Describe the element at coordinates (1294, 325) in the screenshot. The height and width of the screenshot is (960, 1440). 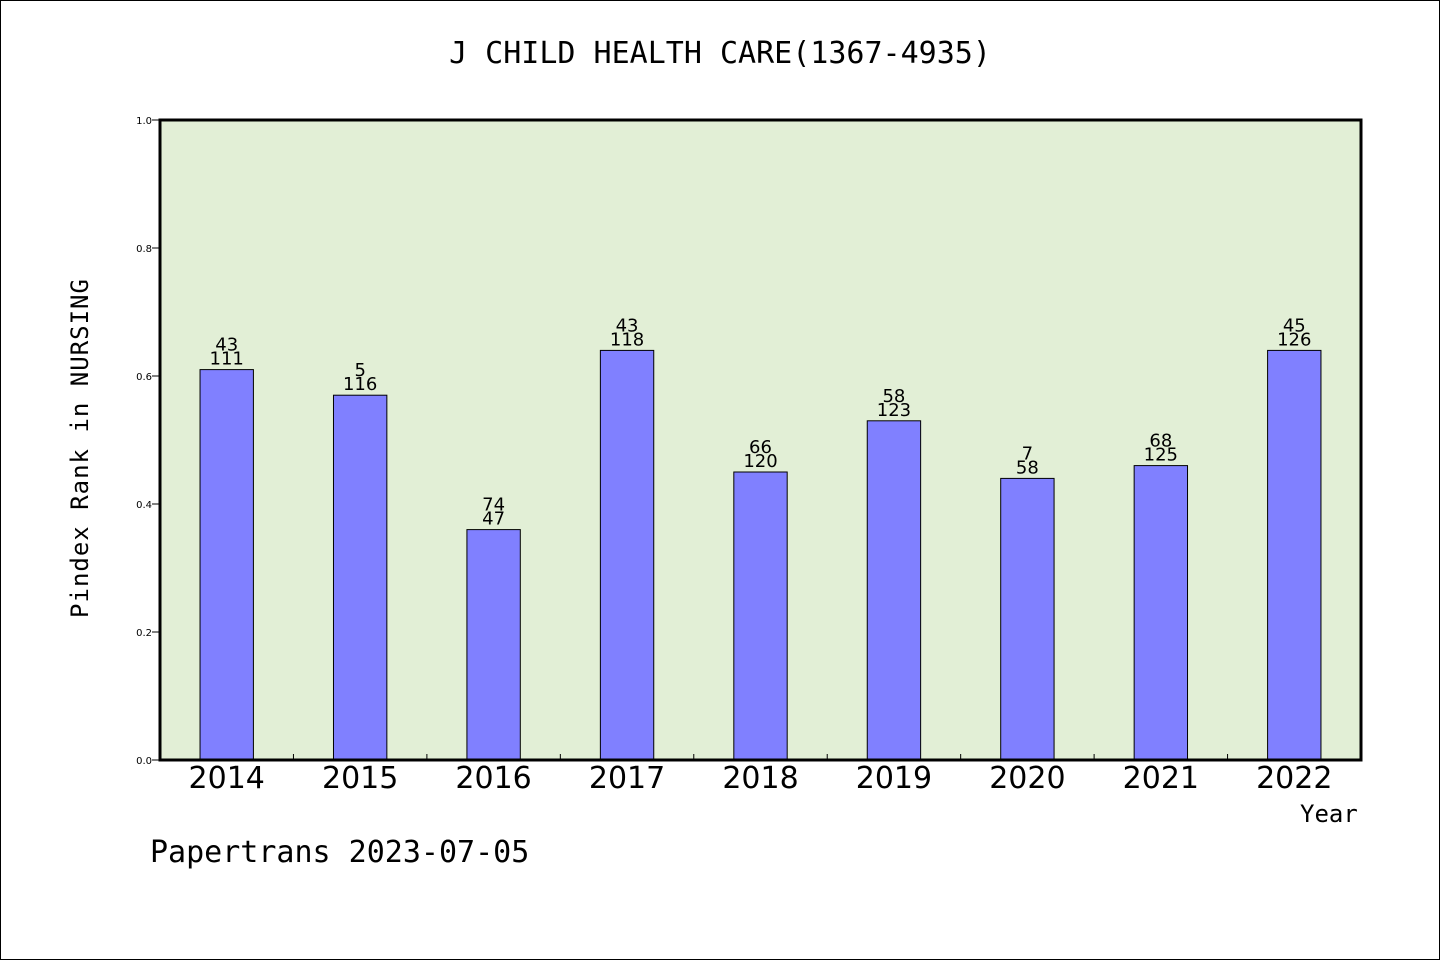
I see `data-label-top: 45` at that location.